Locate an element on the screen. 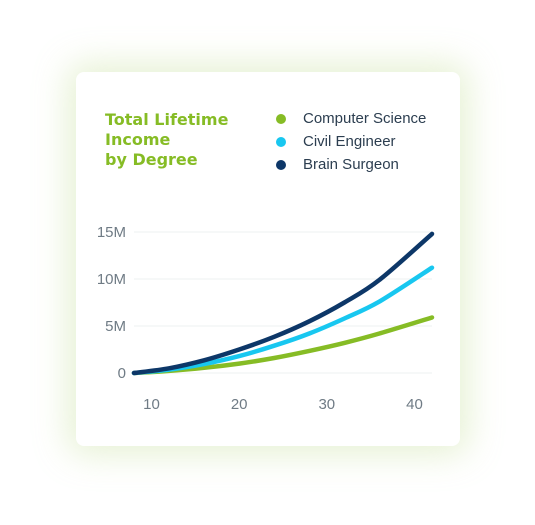 Image resolution: width=535 pixels, height=525 pixels. x-tick-label-40: 40 is located at coordinates (414, 404).